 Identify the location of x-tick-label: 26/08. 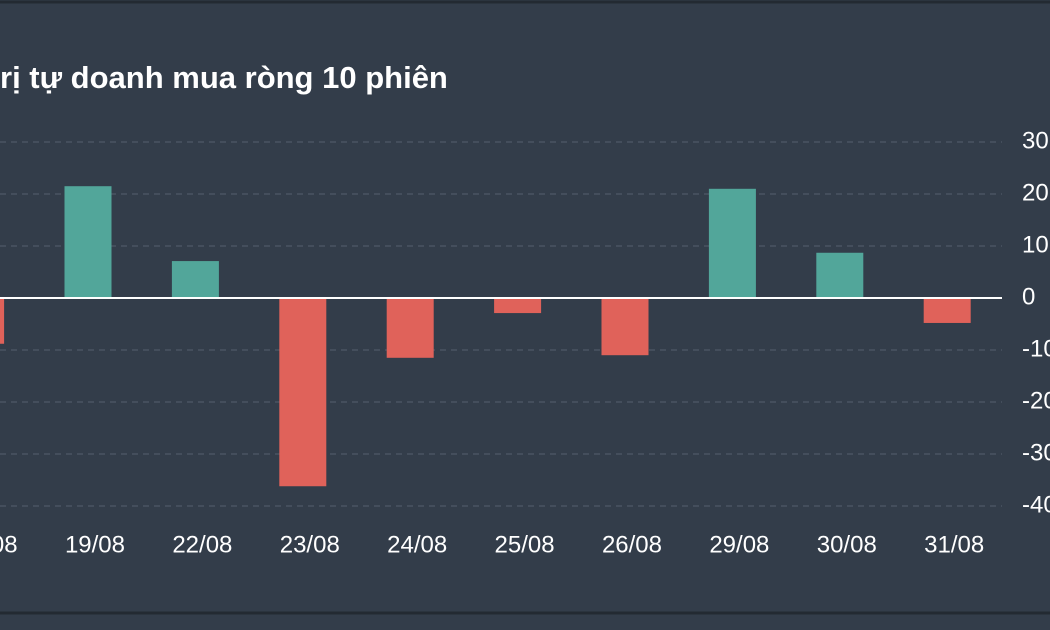
(632, 544).